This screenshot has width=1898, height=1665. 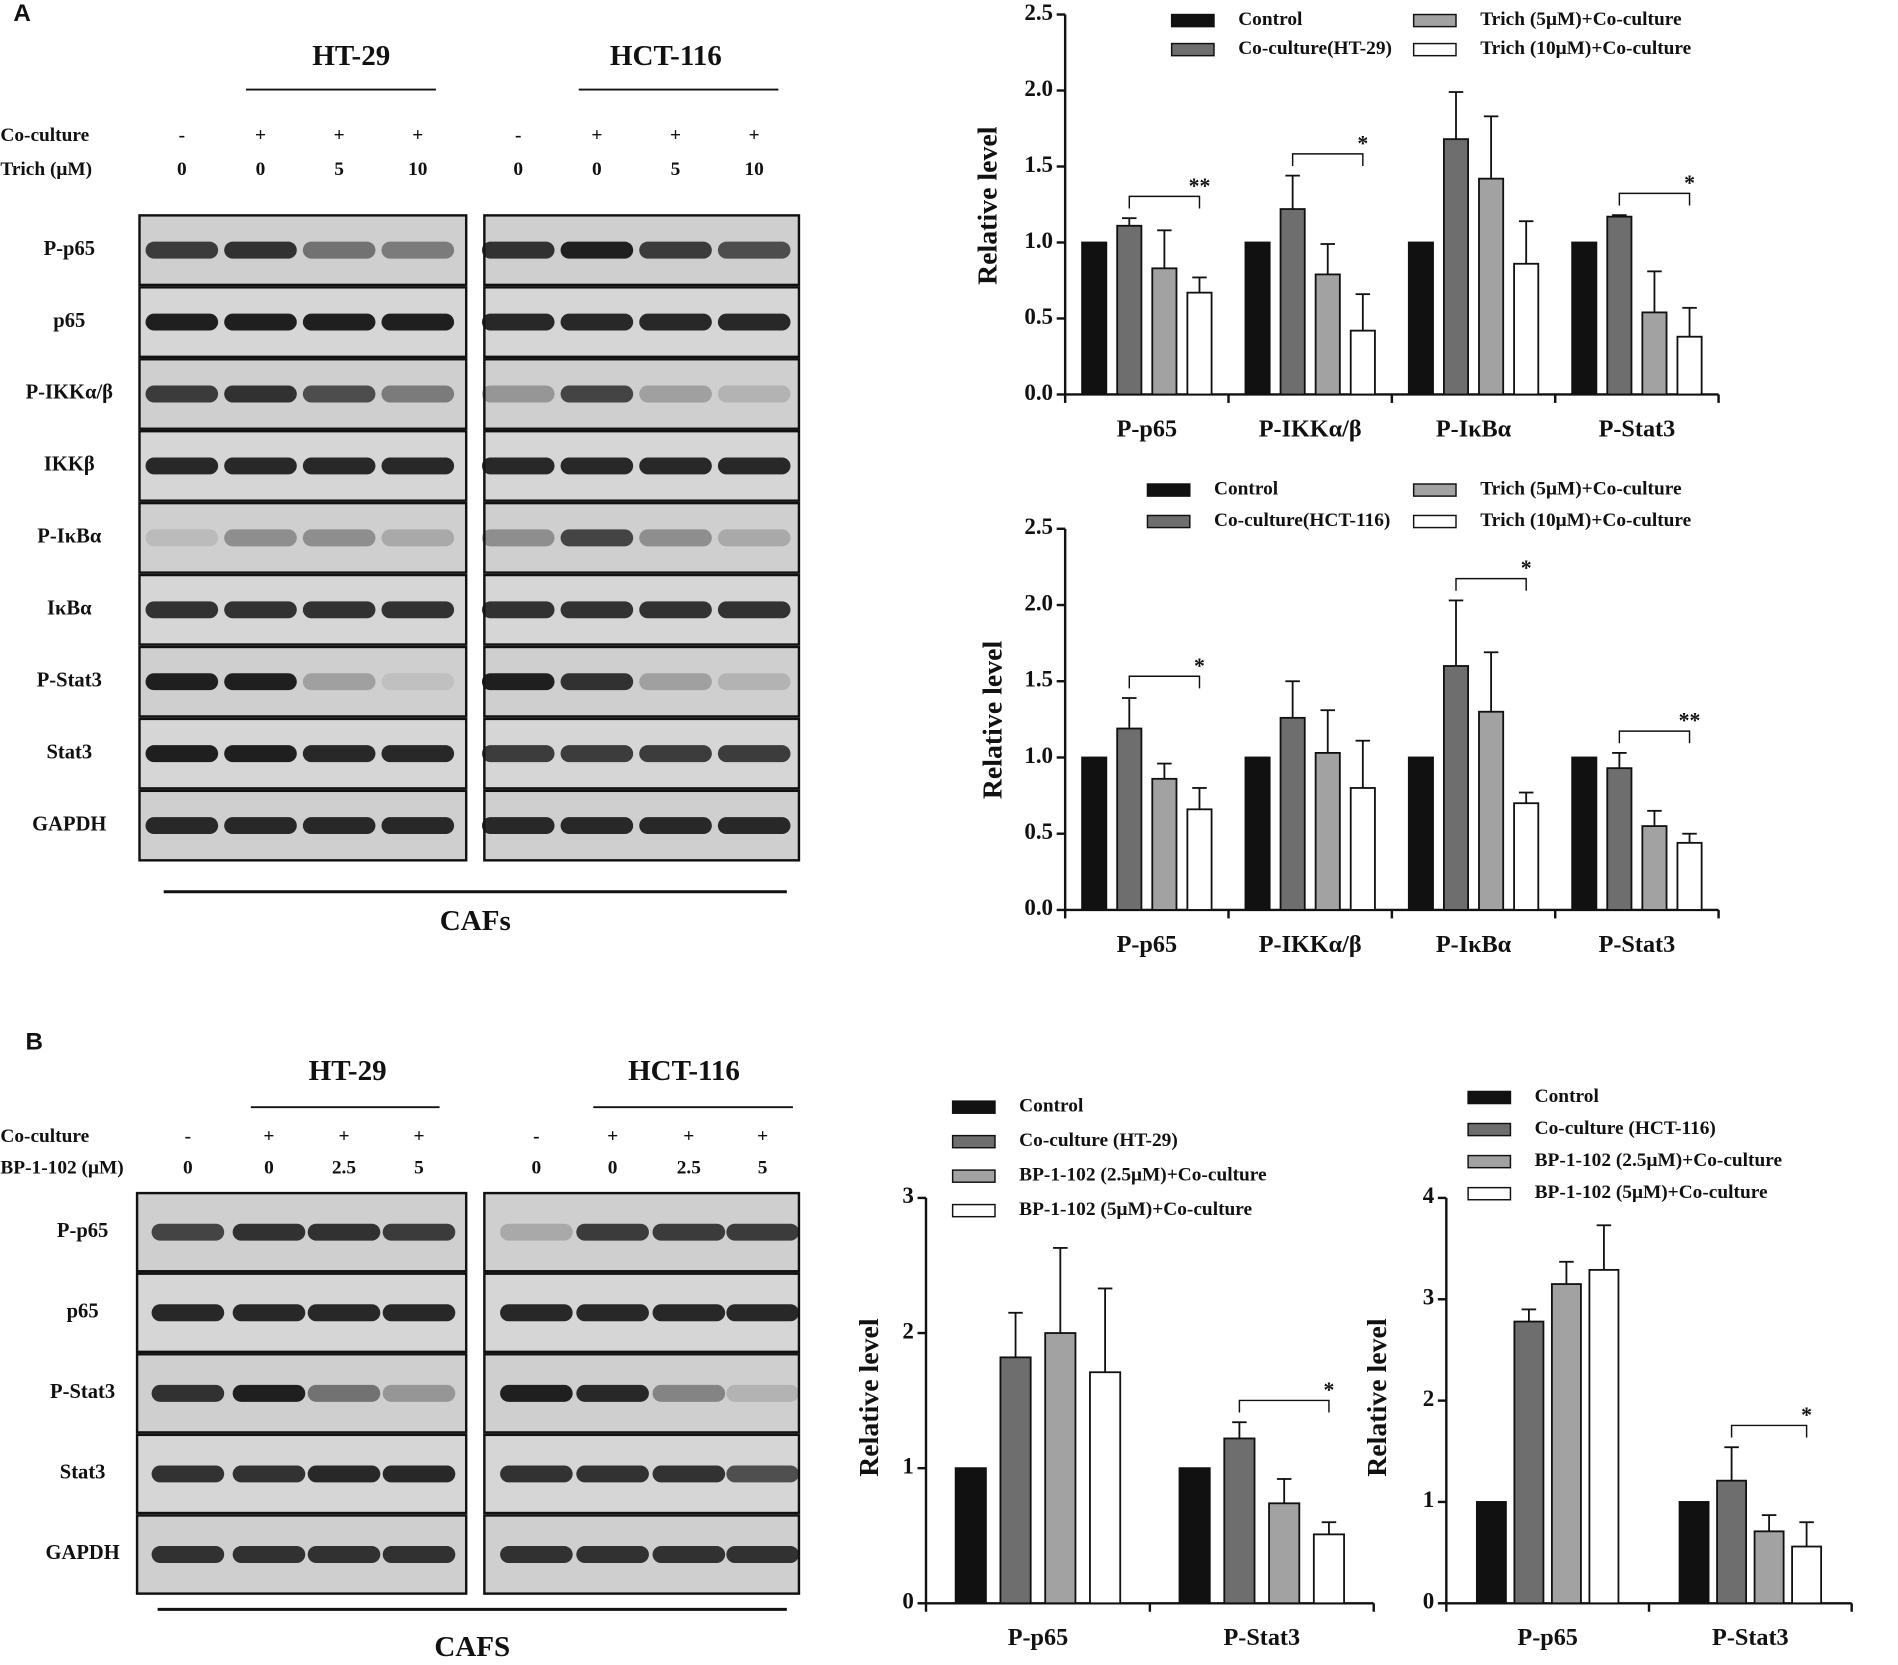 What do you see at coordinates (303, 537) in the screenshot?
I see `blot-strip` at bounding box center [303, 537].